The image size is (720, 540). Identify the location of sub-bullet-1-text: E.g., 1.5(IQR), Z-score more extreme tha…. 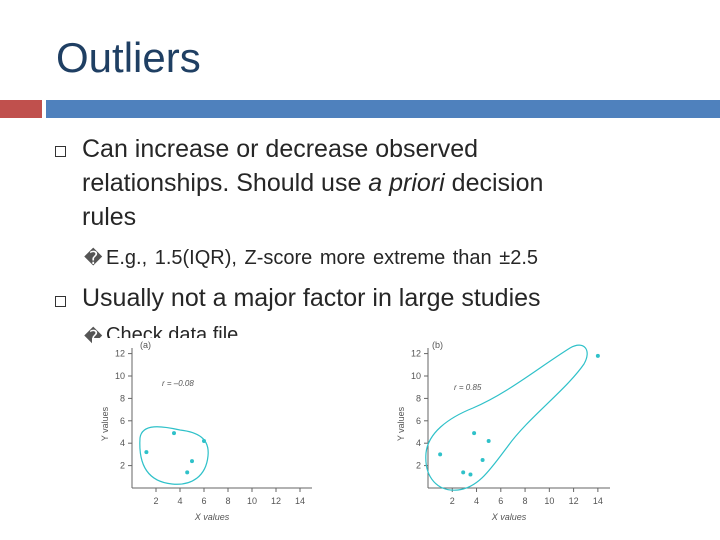
(322, 258).